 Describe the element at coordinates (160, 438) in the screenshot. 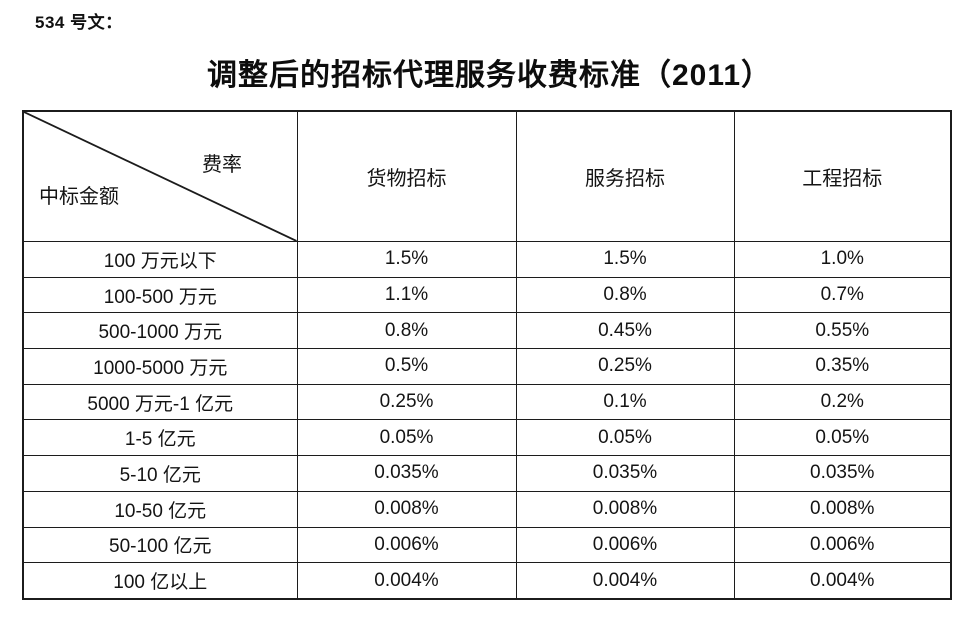

I see `row-label: 1-5 亿元` at that location.